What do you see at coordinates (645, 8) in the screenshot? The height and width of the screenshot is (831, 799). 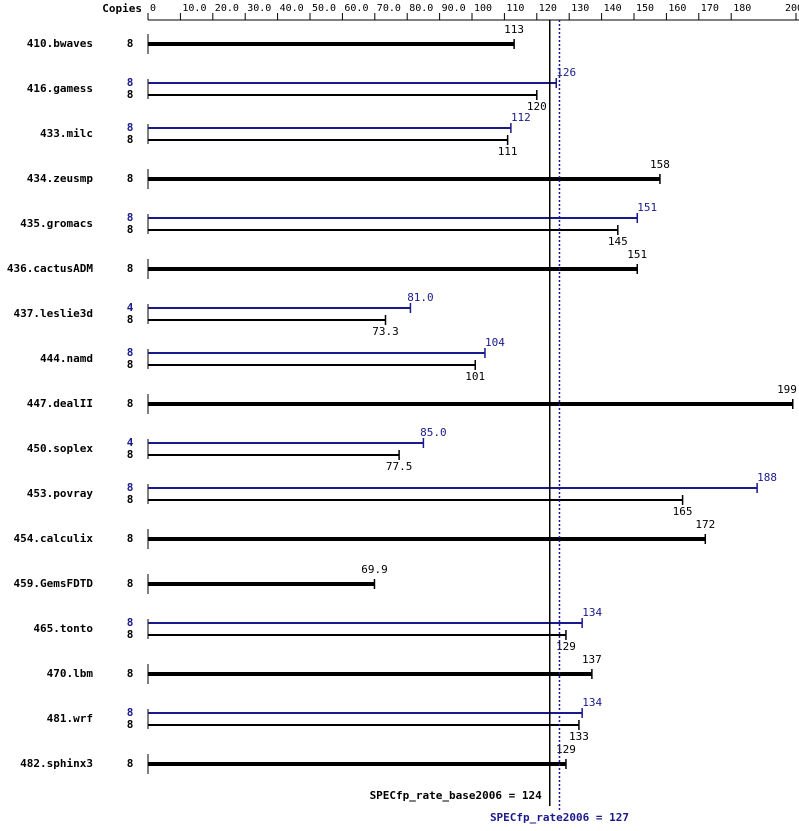 I see `x-tick-label: 150` at bounding box center [645, 8].